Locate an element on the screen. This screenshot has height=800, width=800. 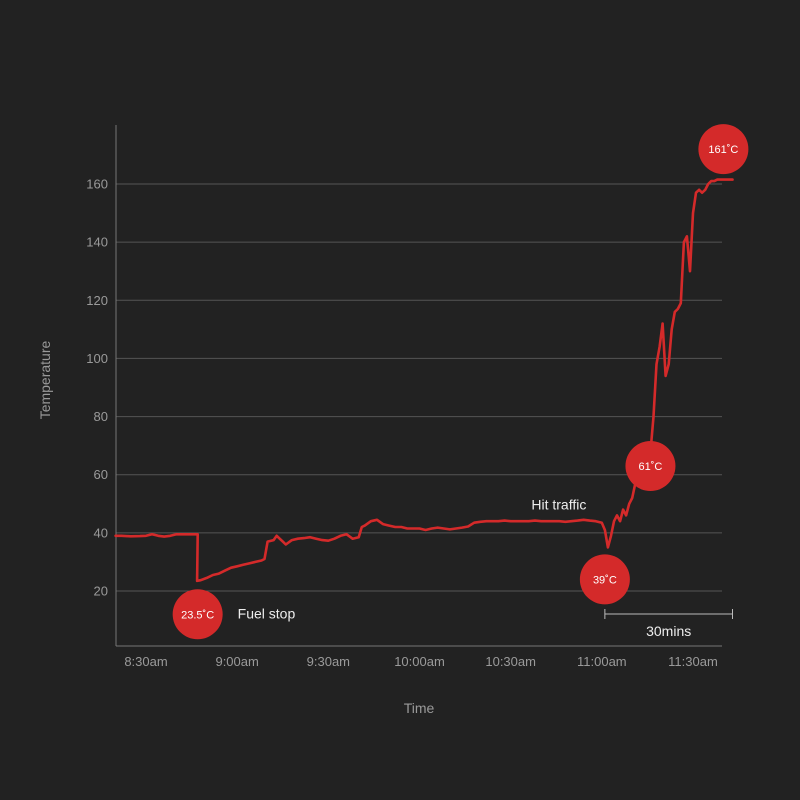
scale-bar-30mins: 30mins is located at coordinates (669, 624).